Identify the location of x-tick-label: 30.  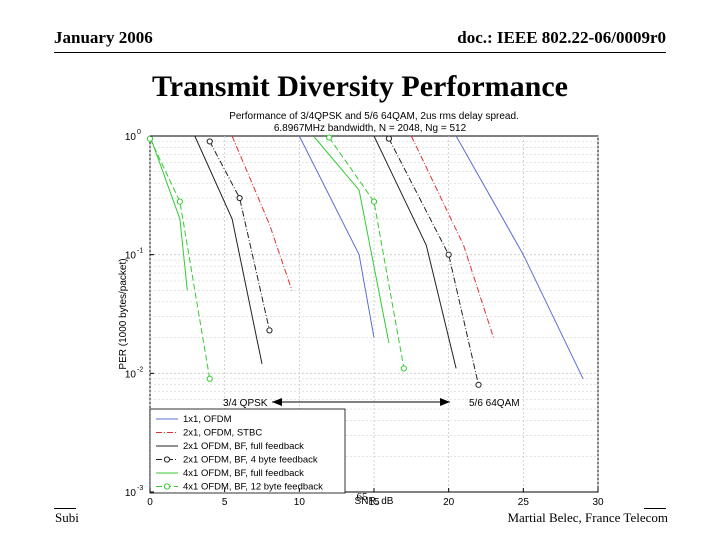
(598, 501).